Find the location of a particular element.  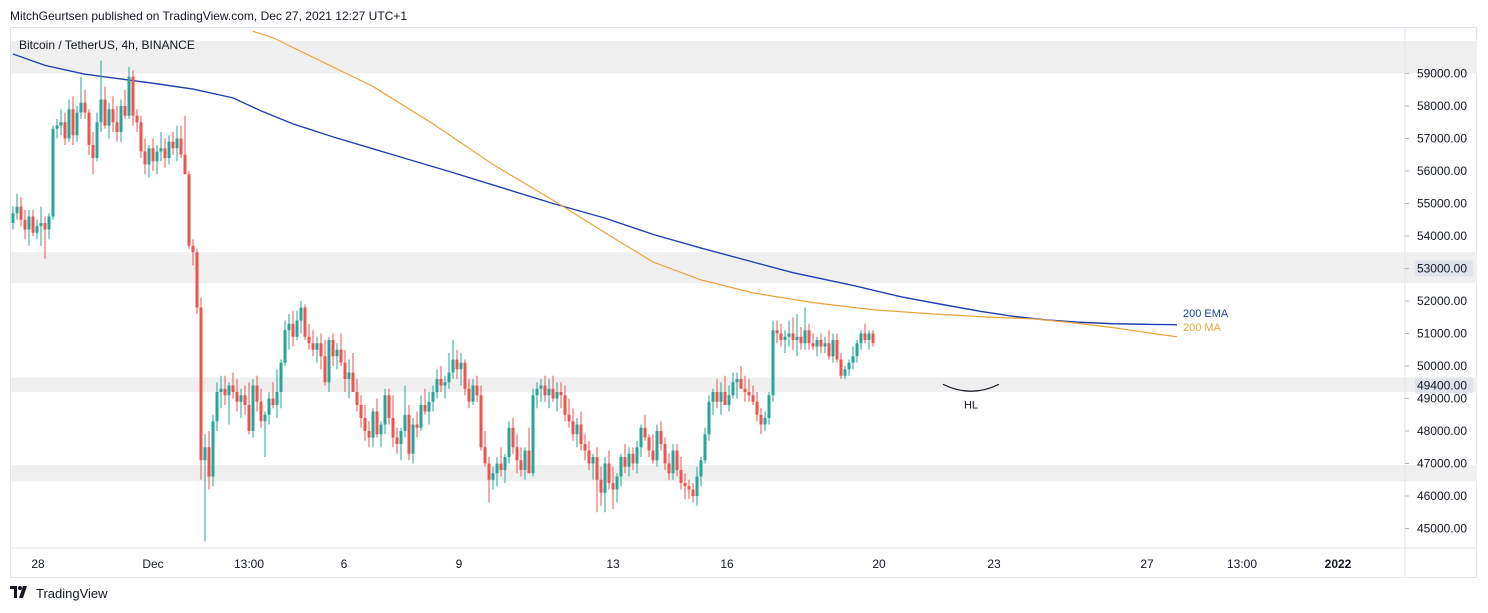

footer-brand: TradingView is located at coordinates (72, 593).